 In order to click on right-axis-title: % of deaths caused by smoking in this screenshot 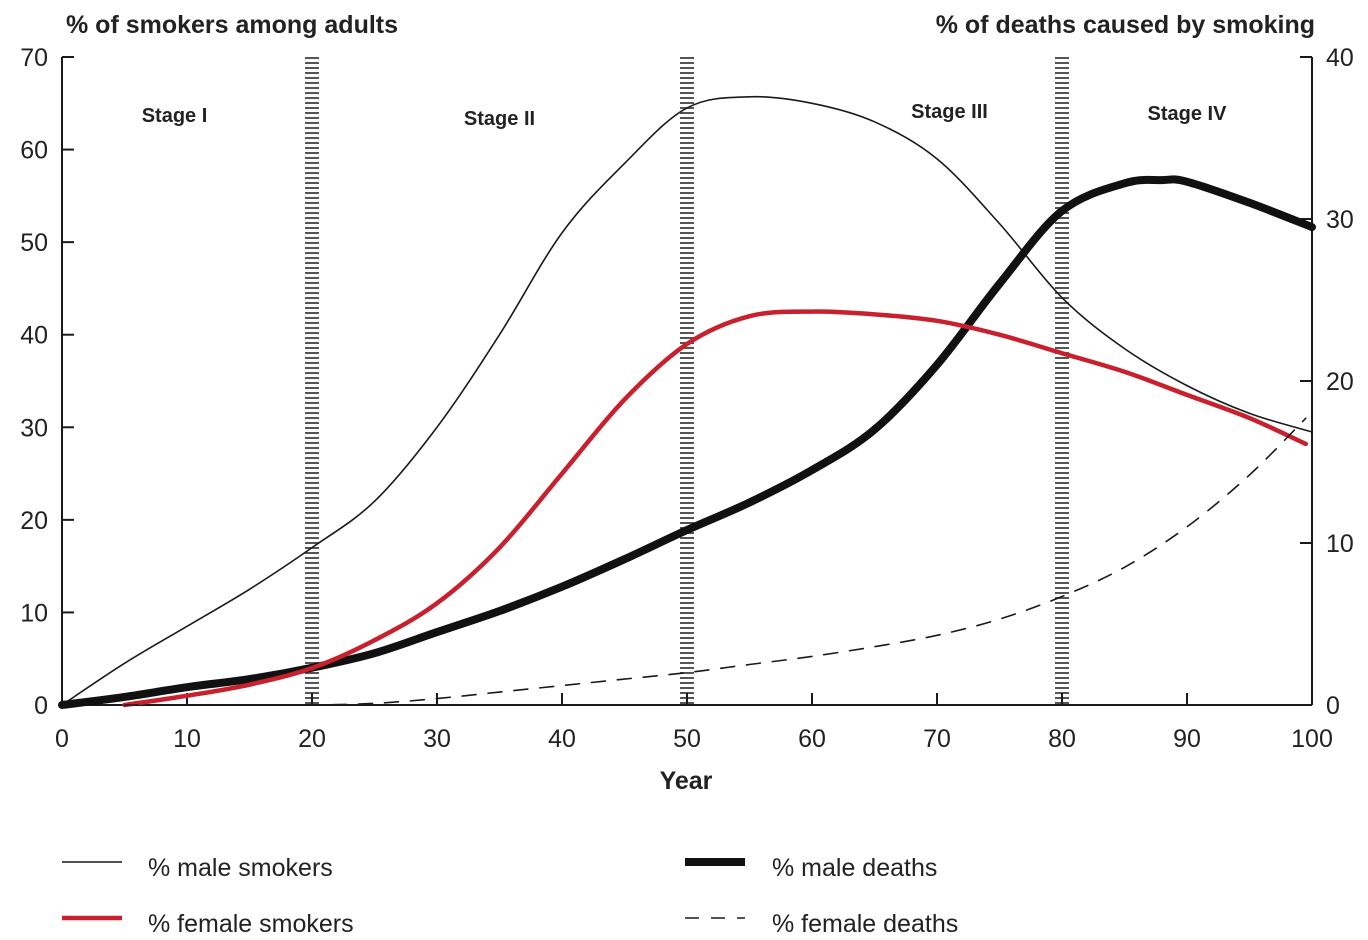, I will do `click(1125, 25)`.